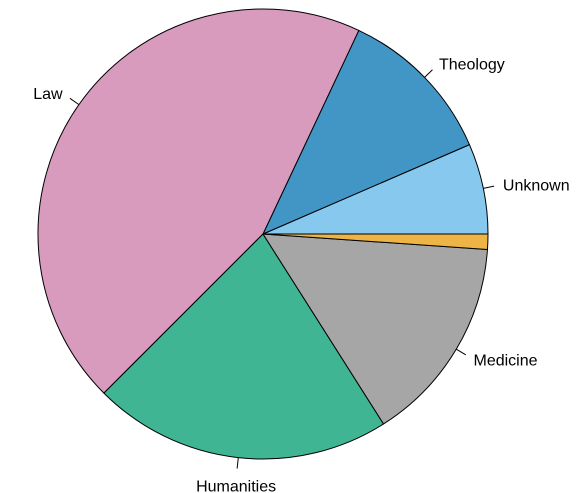 This screenshot has width=587, height=493. Describe the element at coordinates (366, 132) in the screenshot. I see `pie-slice-theology` at that location.